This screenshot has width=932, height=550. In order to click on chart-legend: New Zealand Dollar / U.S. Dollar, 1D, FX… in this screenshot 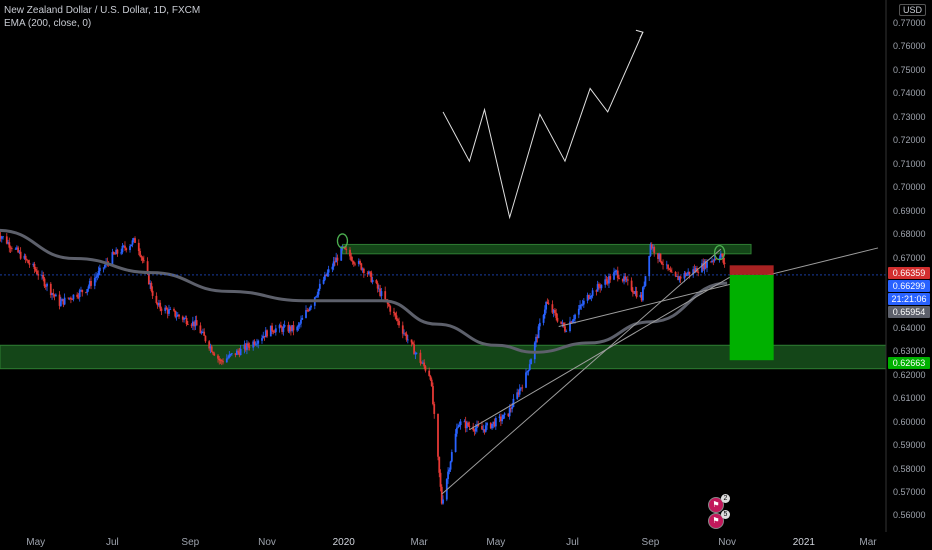, I will do `click(102, 17)`.